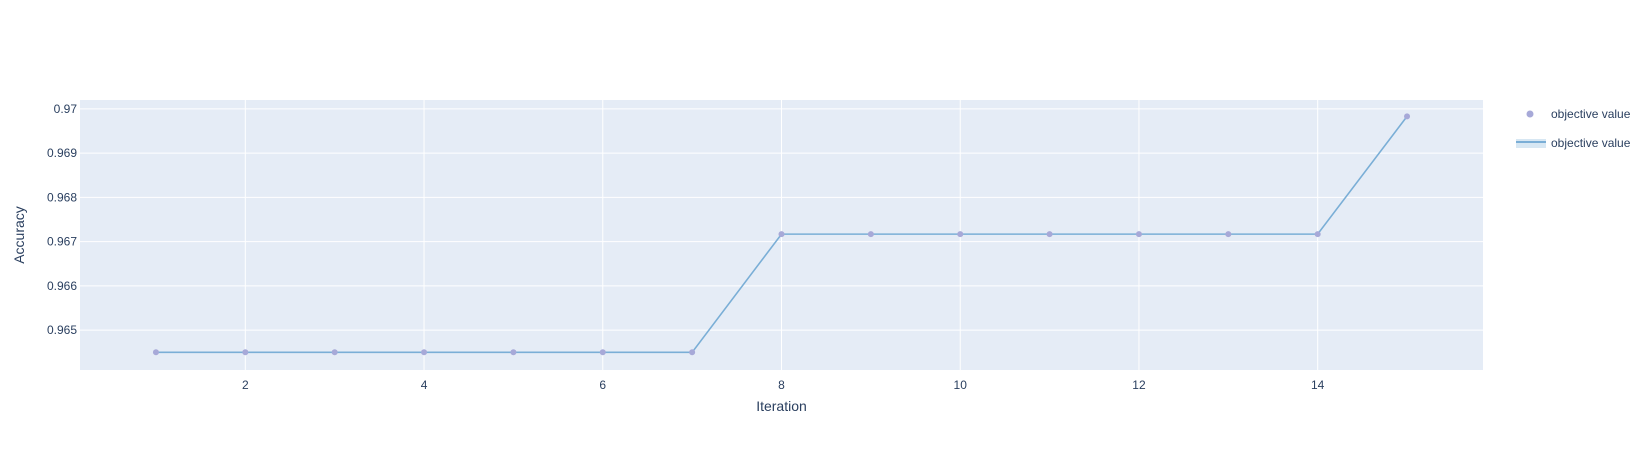 The width and height of the screenshot is (1652, 450). I want to click on x-tick-label: 6, so click(602, 385).